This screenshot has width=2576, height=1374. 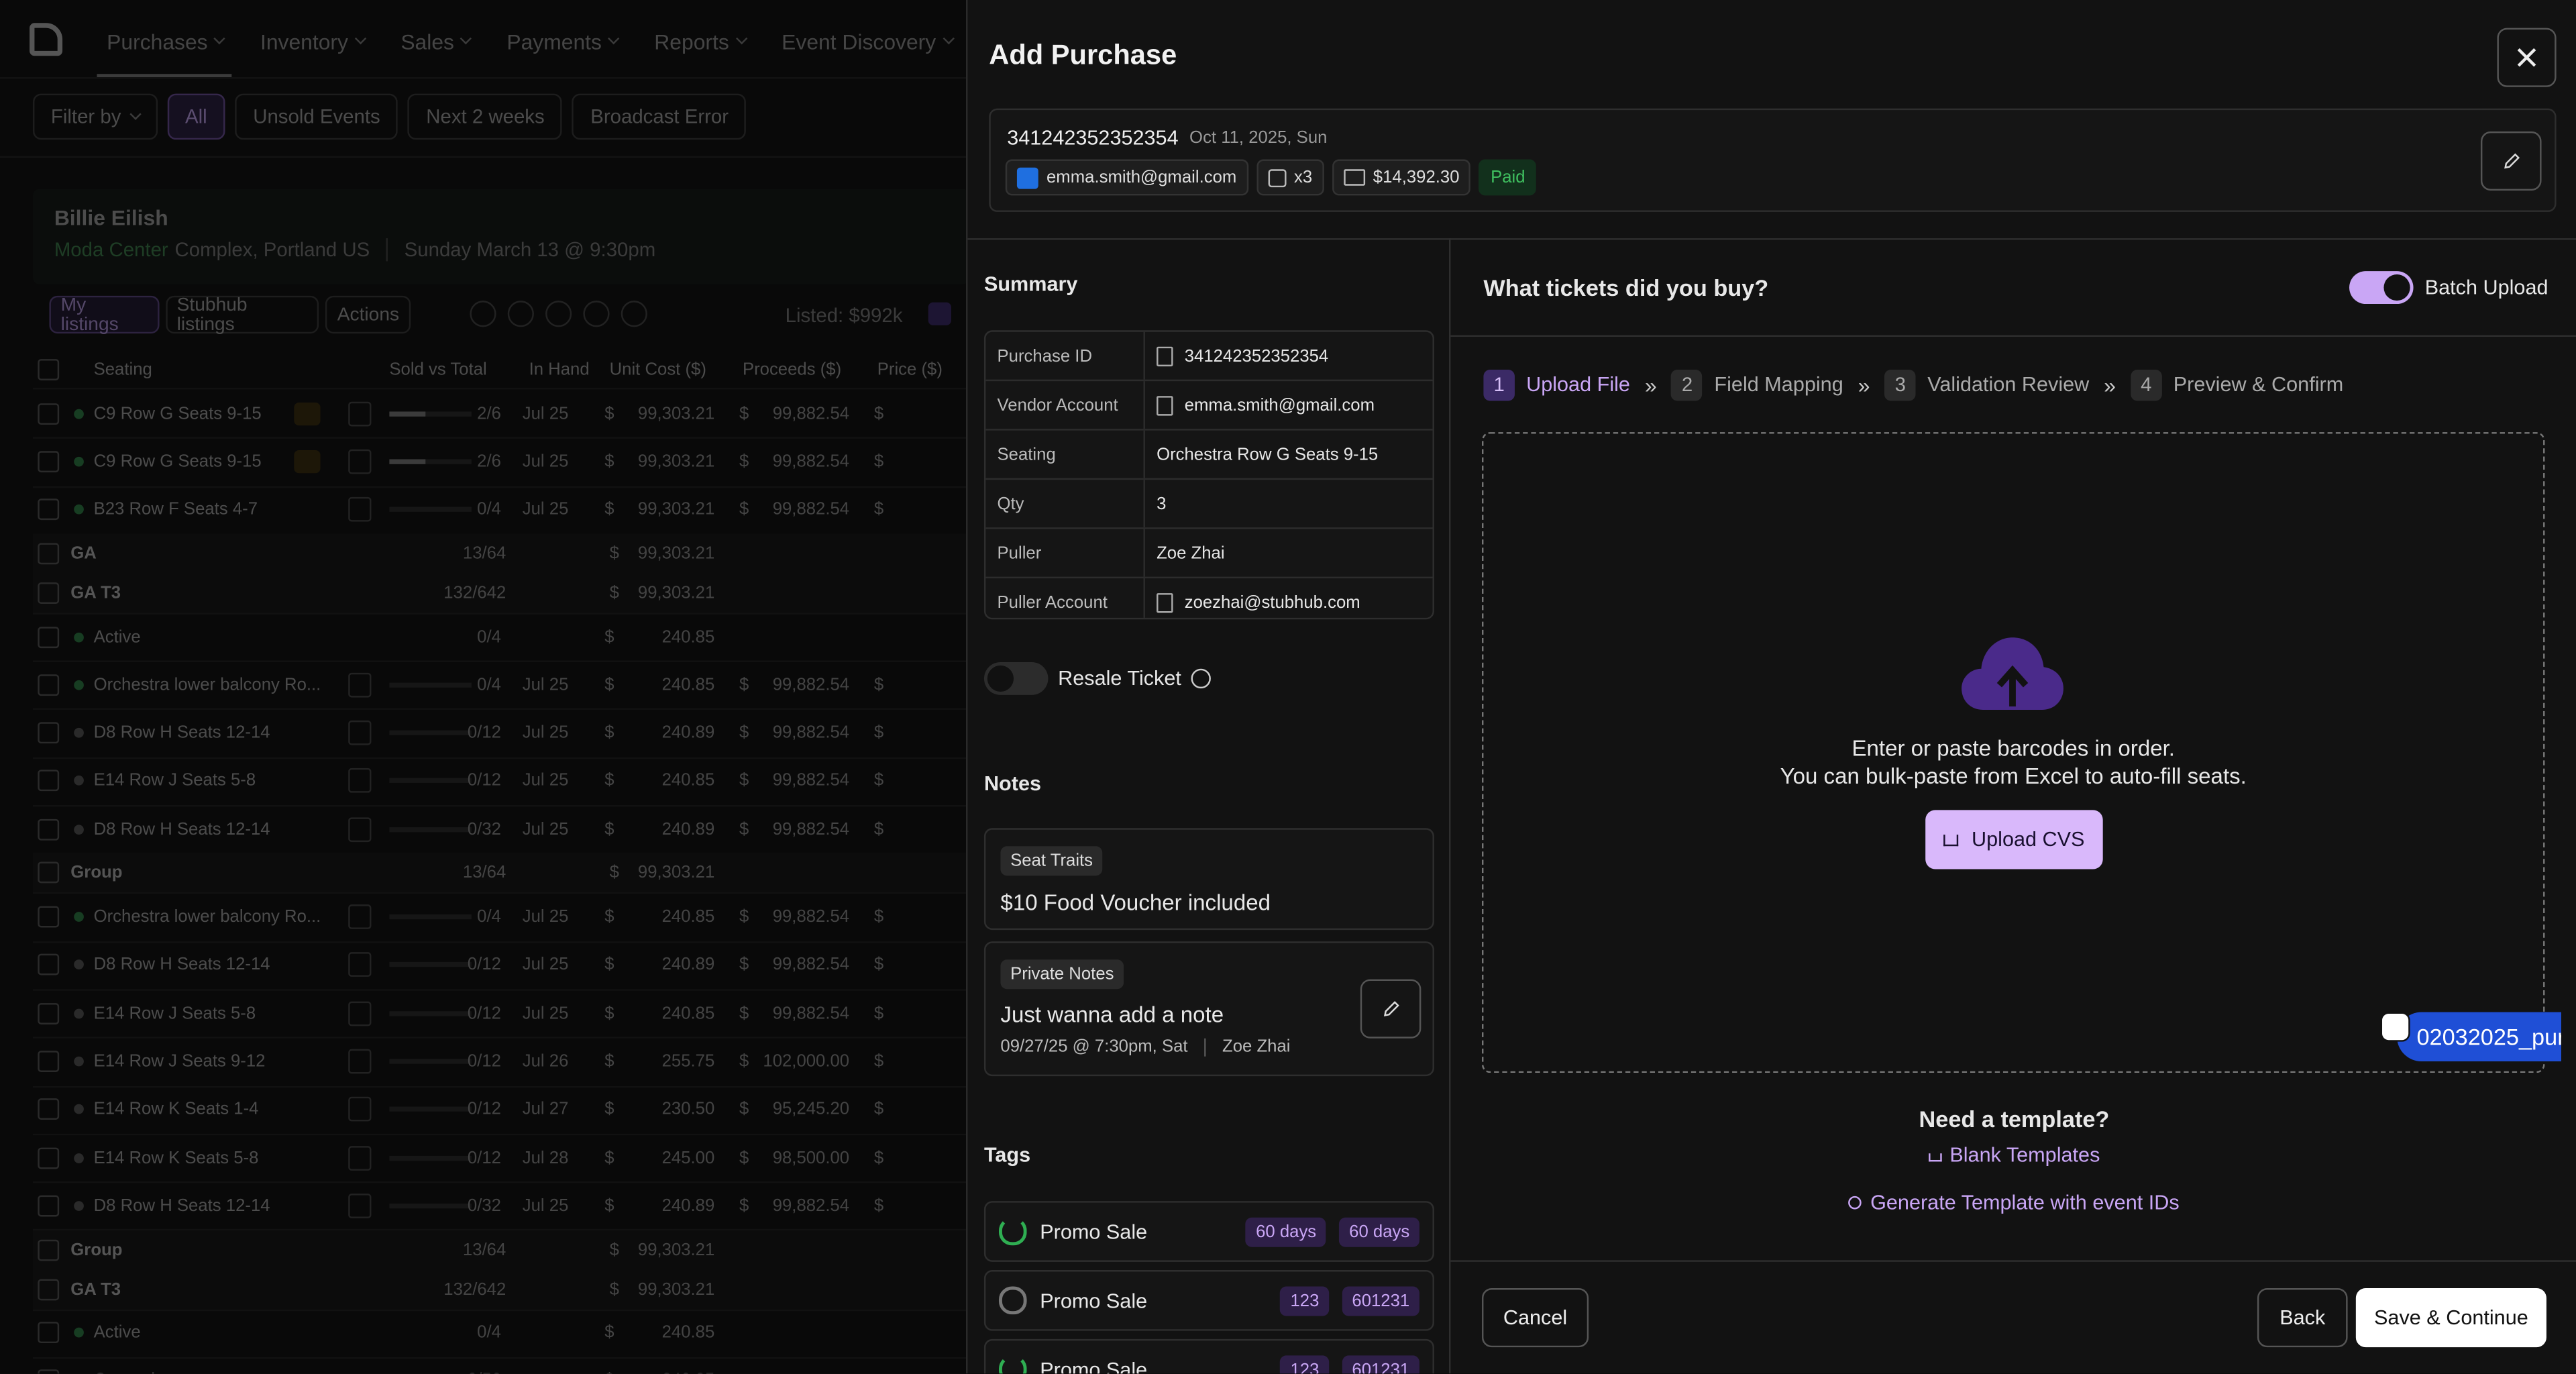 I want to click on edit-order-button, so click(x=2511, y=161).